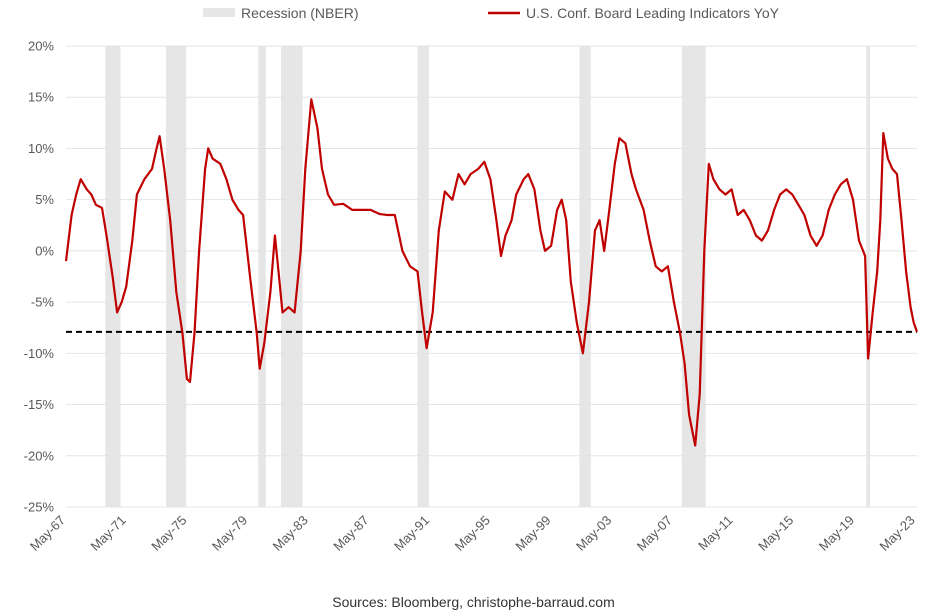 The image size is (947, 616). Describe the element at coordinates (168, 533) in the screenshot. I see `x-tick-label: May-75` at that location.